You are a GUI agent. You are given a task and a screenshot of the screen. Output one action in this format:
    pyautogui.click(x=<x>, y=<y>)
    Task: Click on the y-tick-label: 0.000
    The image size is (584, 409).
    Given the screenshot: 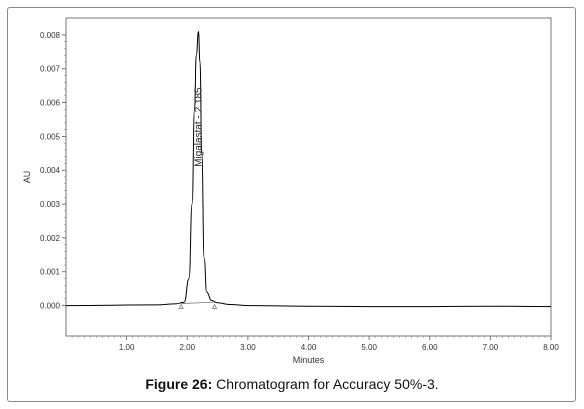 What is the action you would take?
    pyautogui.click(x=50, y=306)
    